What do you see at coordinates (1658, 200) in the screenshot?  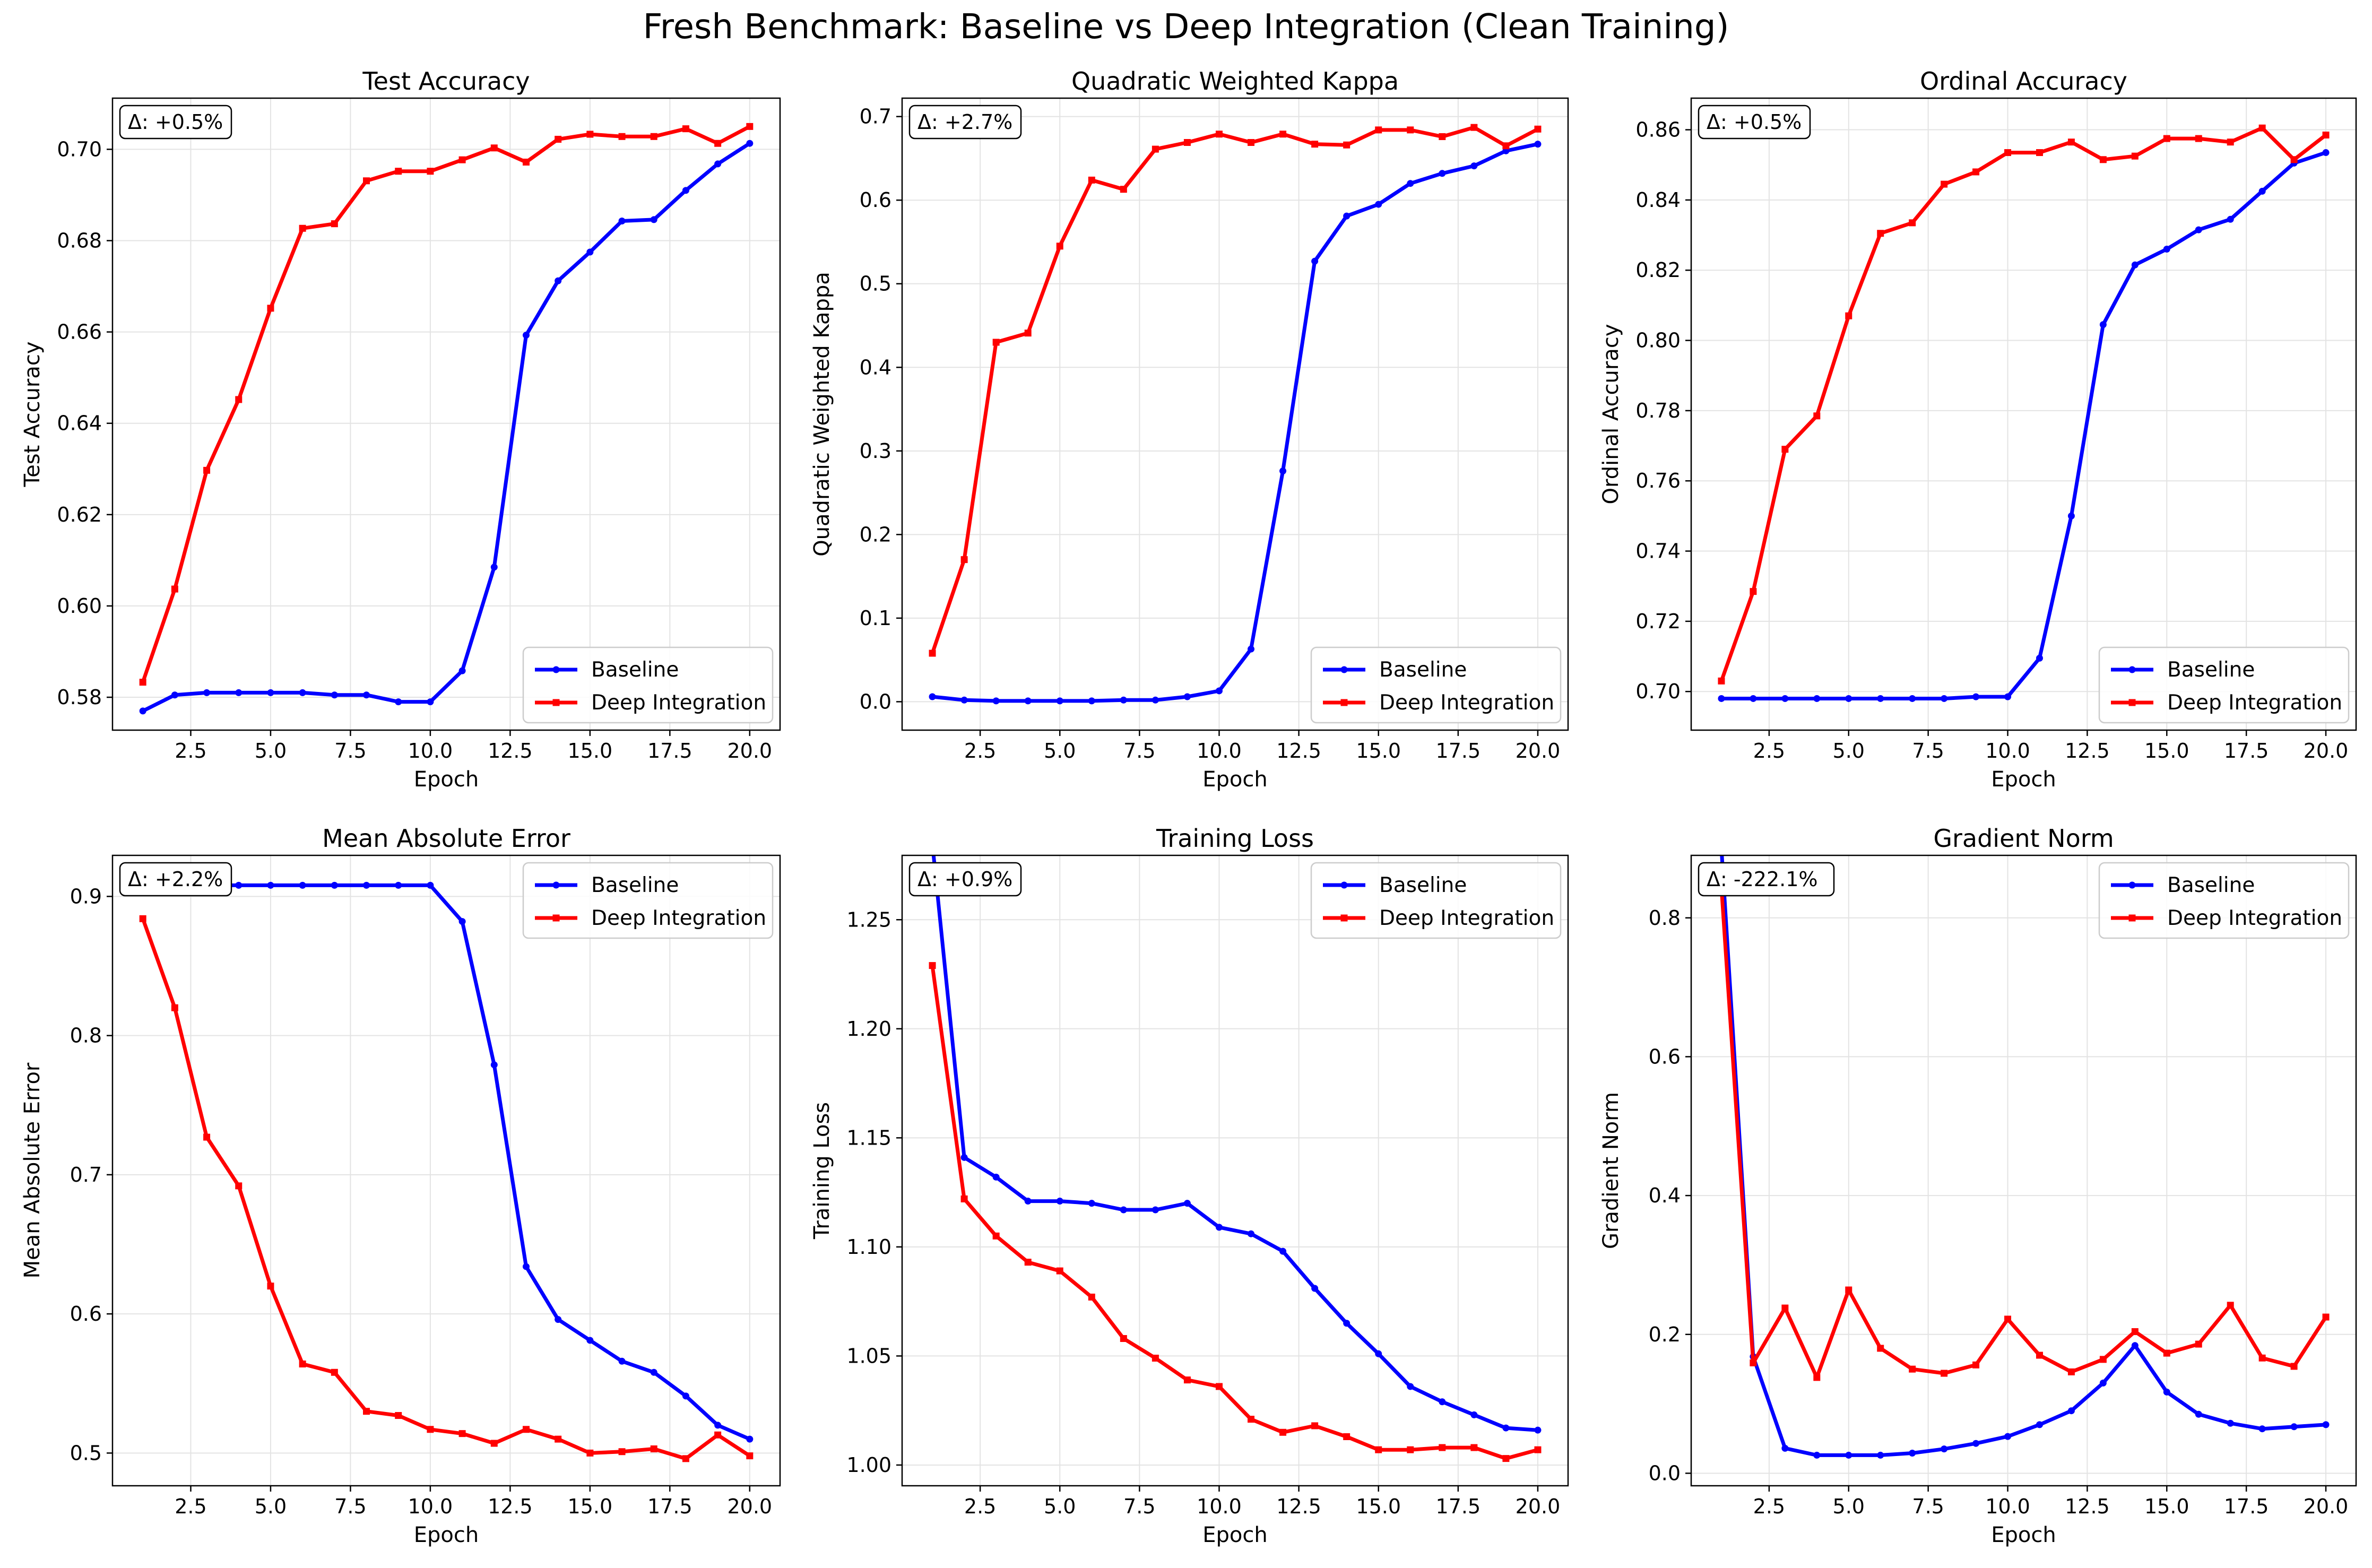 I see `y-tick-label: 0.84` at bounding box center [1658, 200].